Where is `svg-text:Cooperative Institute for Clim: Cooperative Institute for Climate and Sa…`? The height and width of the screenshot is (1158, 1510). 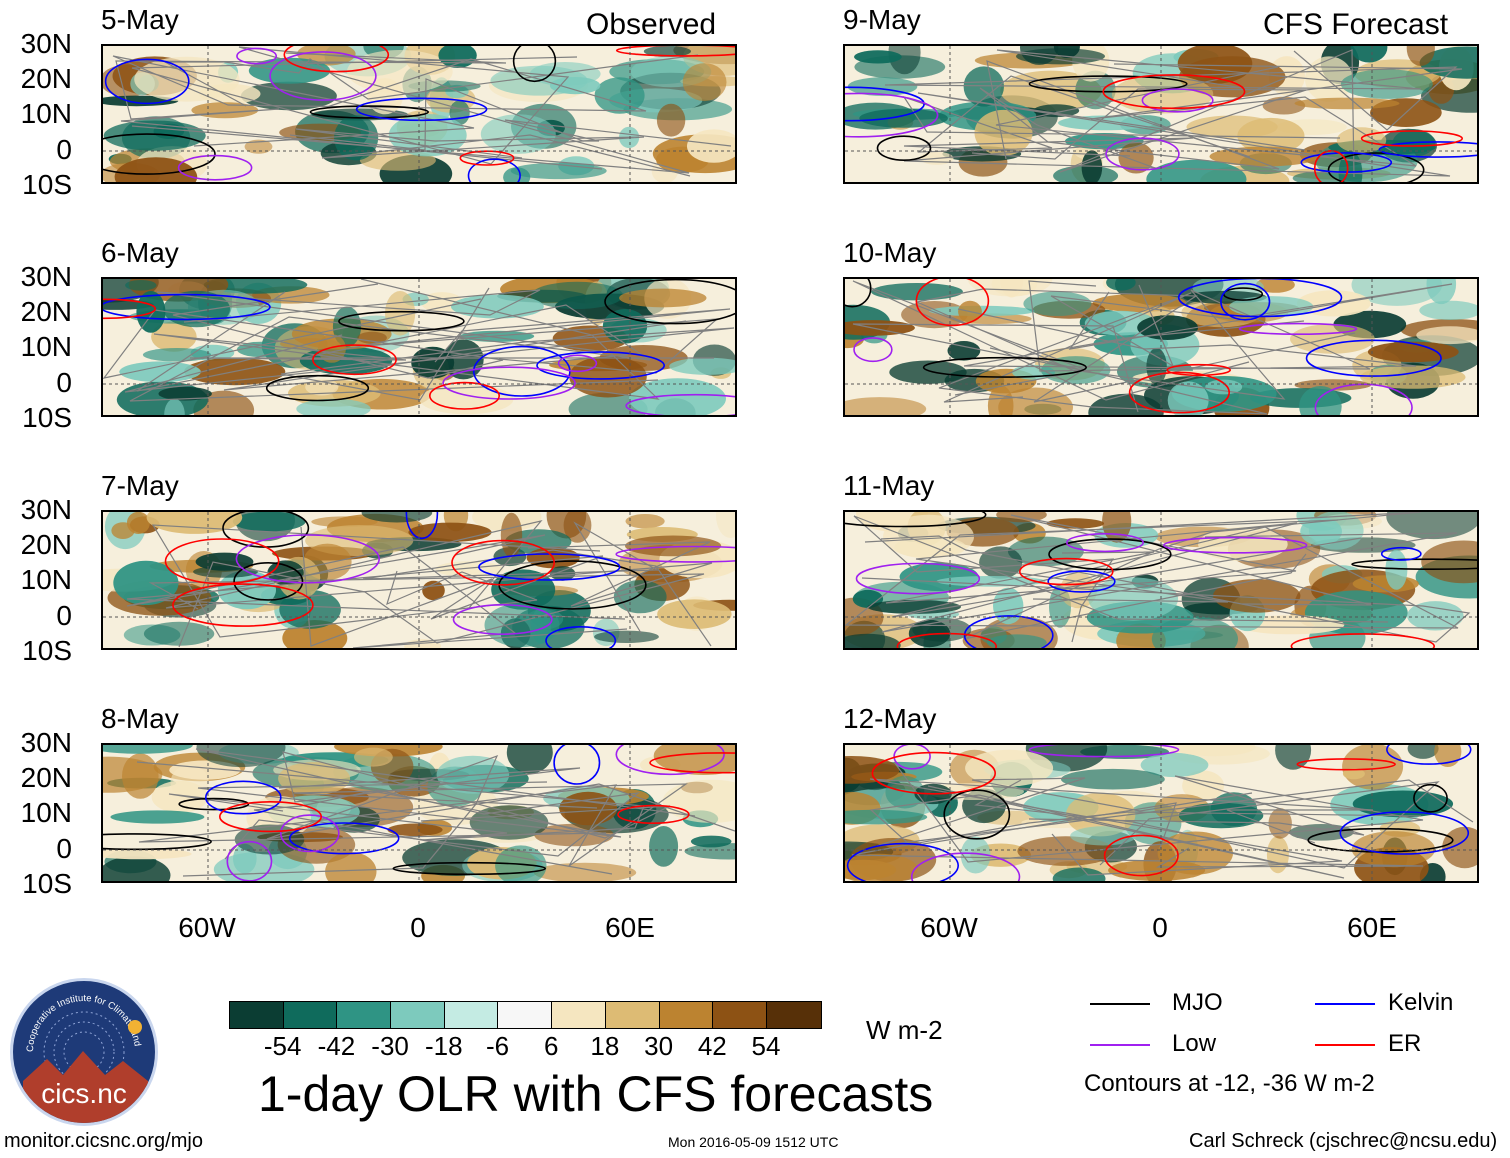
svg-text:Cooperative Institute for Clim: Cooperative Institute for Climate and Sa… is located at coordinates (78, 1016).